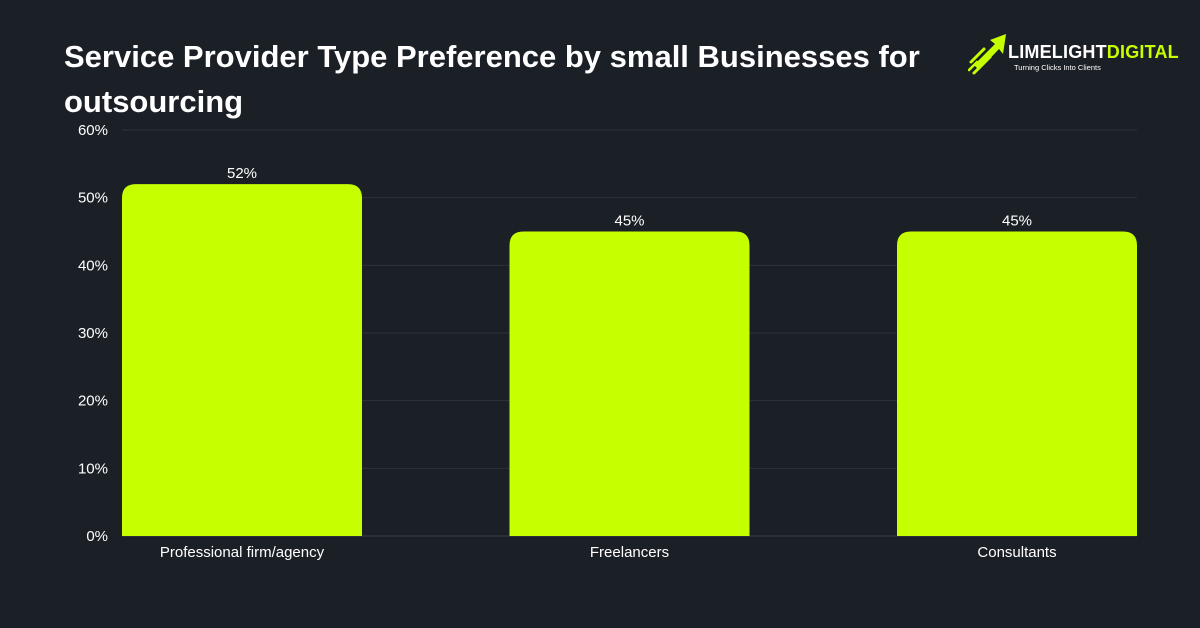 This screenshot has width=1200, height=628. I want to click on brand-name-part2: DIGITAL, so click(1142, 52).